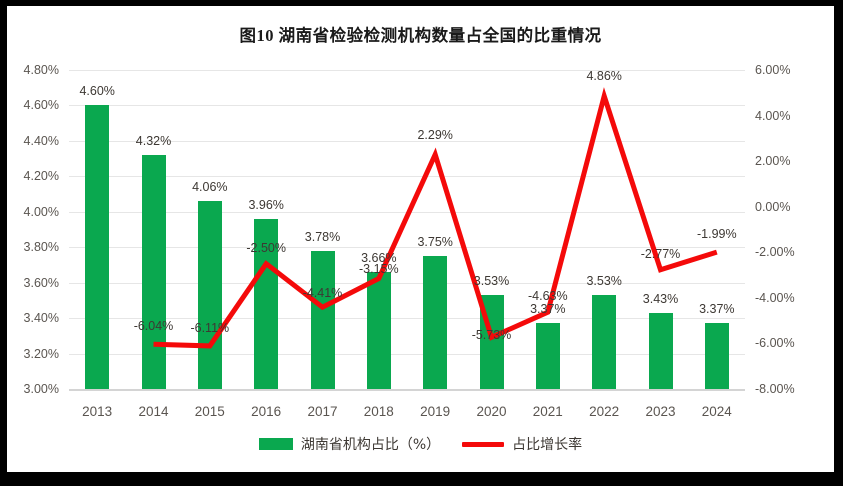 This screenshot has width=843, height=486. Describe the element at coordinates (41, 247) in the screenshot. I see `left-axis-tick-label: 3.80%` at that location.